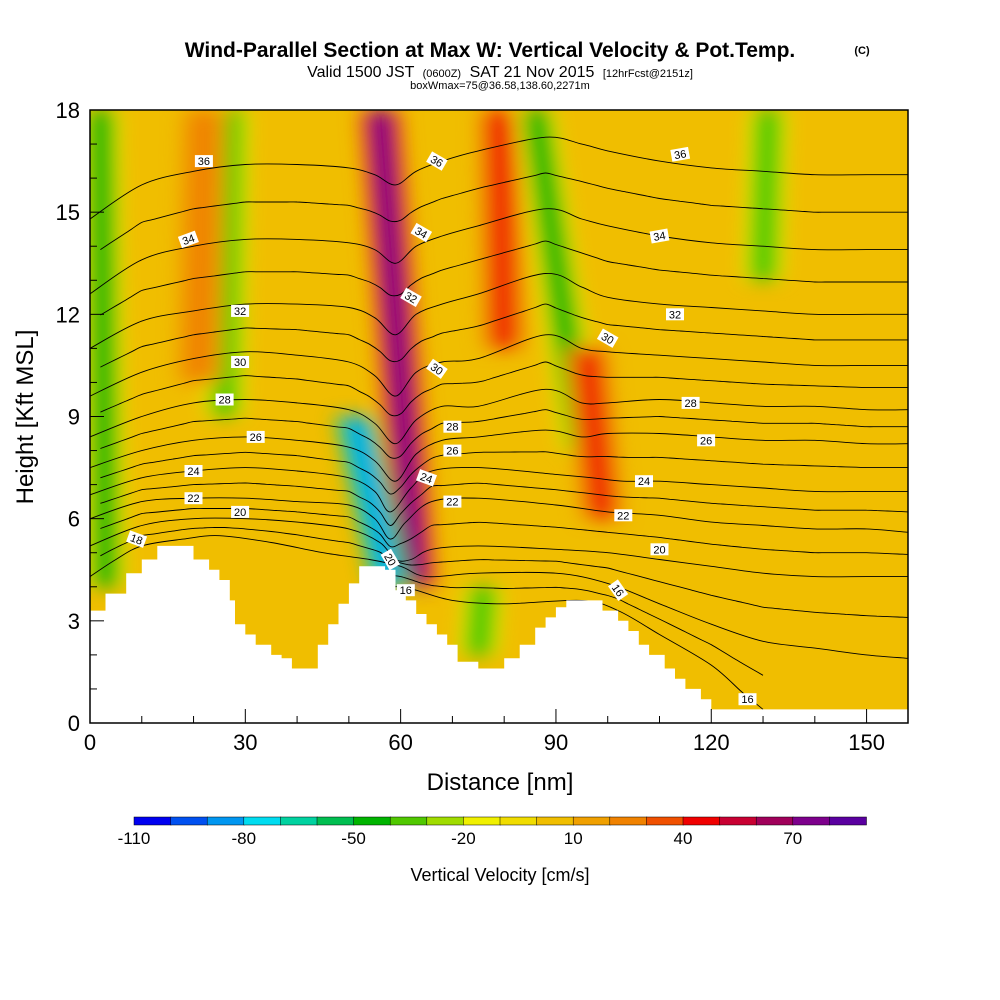 The image size is (1000, 1000). What do you see at coordinates (862, 51) in the screenshot?
I see `title-mark: (C)` at bounding box center [862, 51].